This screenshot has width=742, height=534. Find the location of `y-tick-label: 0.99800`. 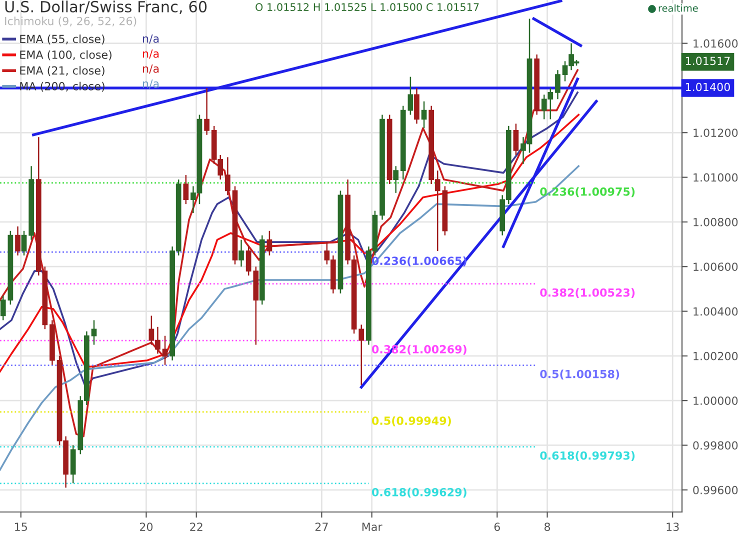

y-tick-label: 0.99800 is located at coordinates (715, 445).